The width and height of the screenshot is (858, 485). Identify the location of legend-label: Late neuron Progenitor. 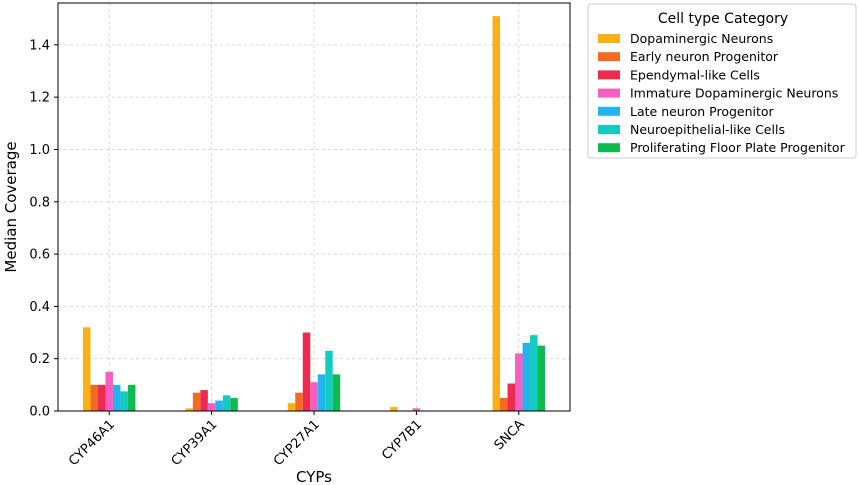
(702, 111).